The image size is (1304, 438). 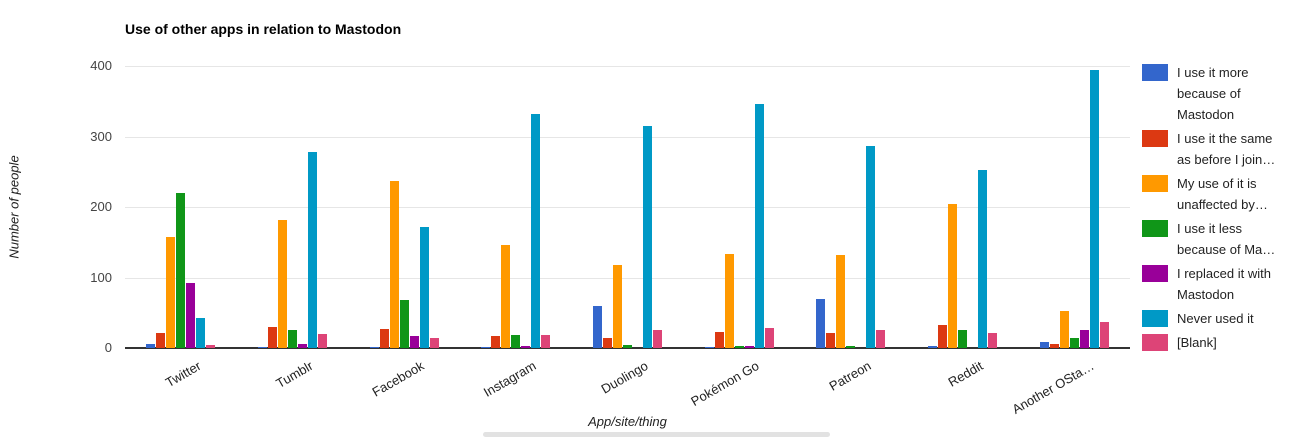 I want to click on x-axis-baseline, so click(x=627, y=348).